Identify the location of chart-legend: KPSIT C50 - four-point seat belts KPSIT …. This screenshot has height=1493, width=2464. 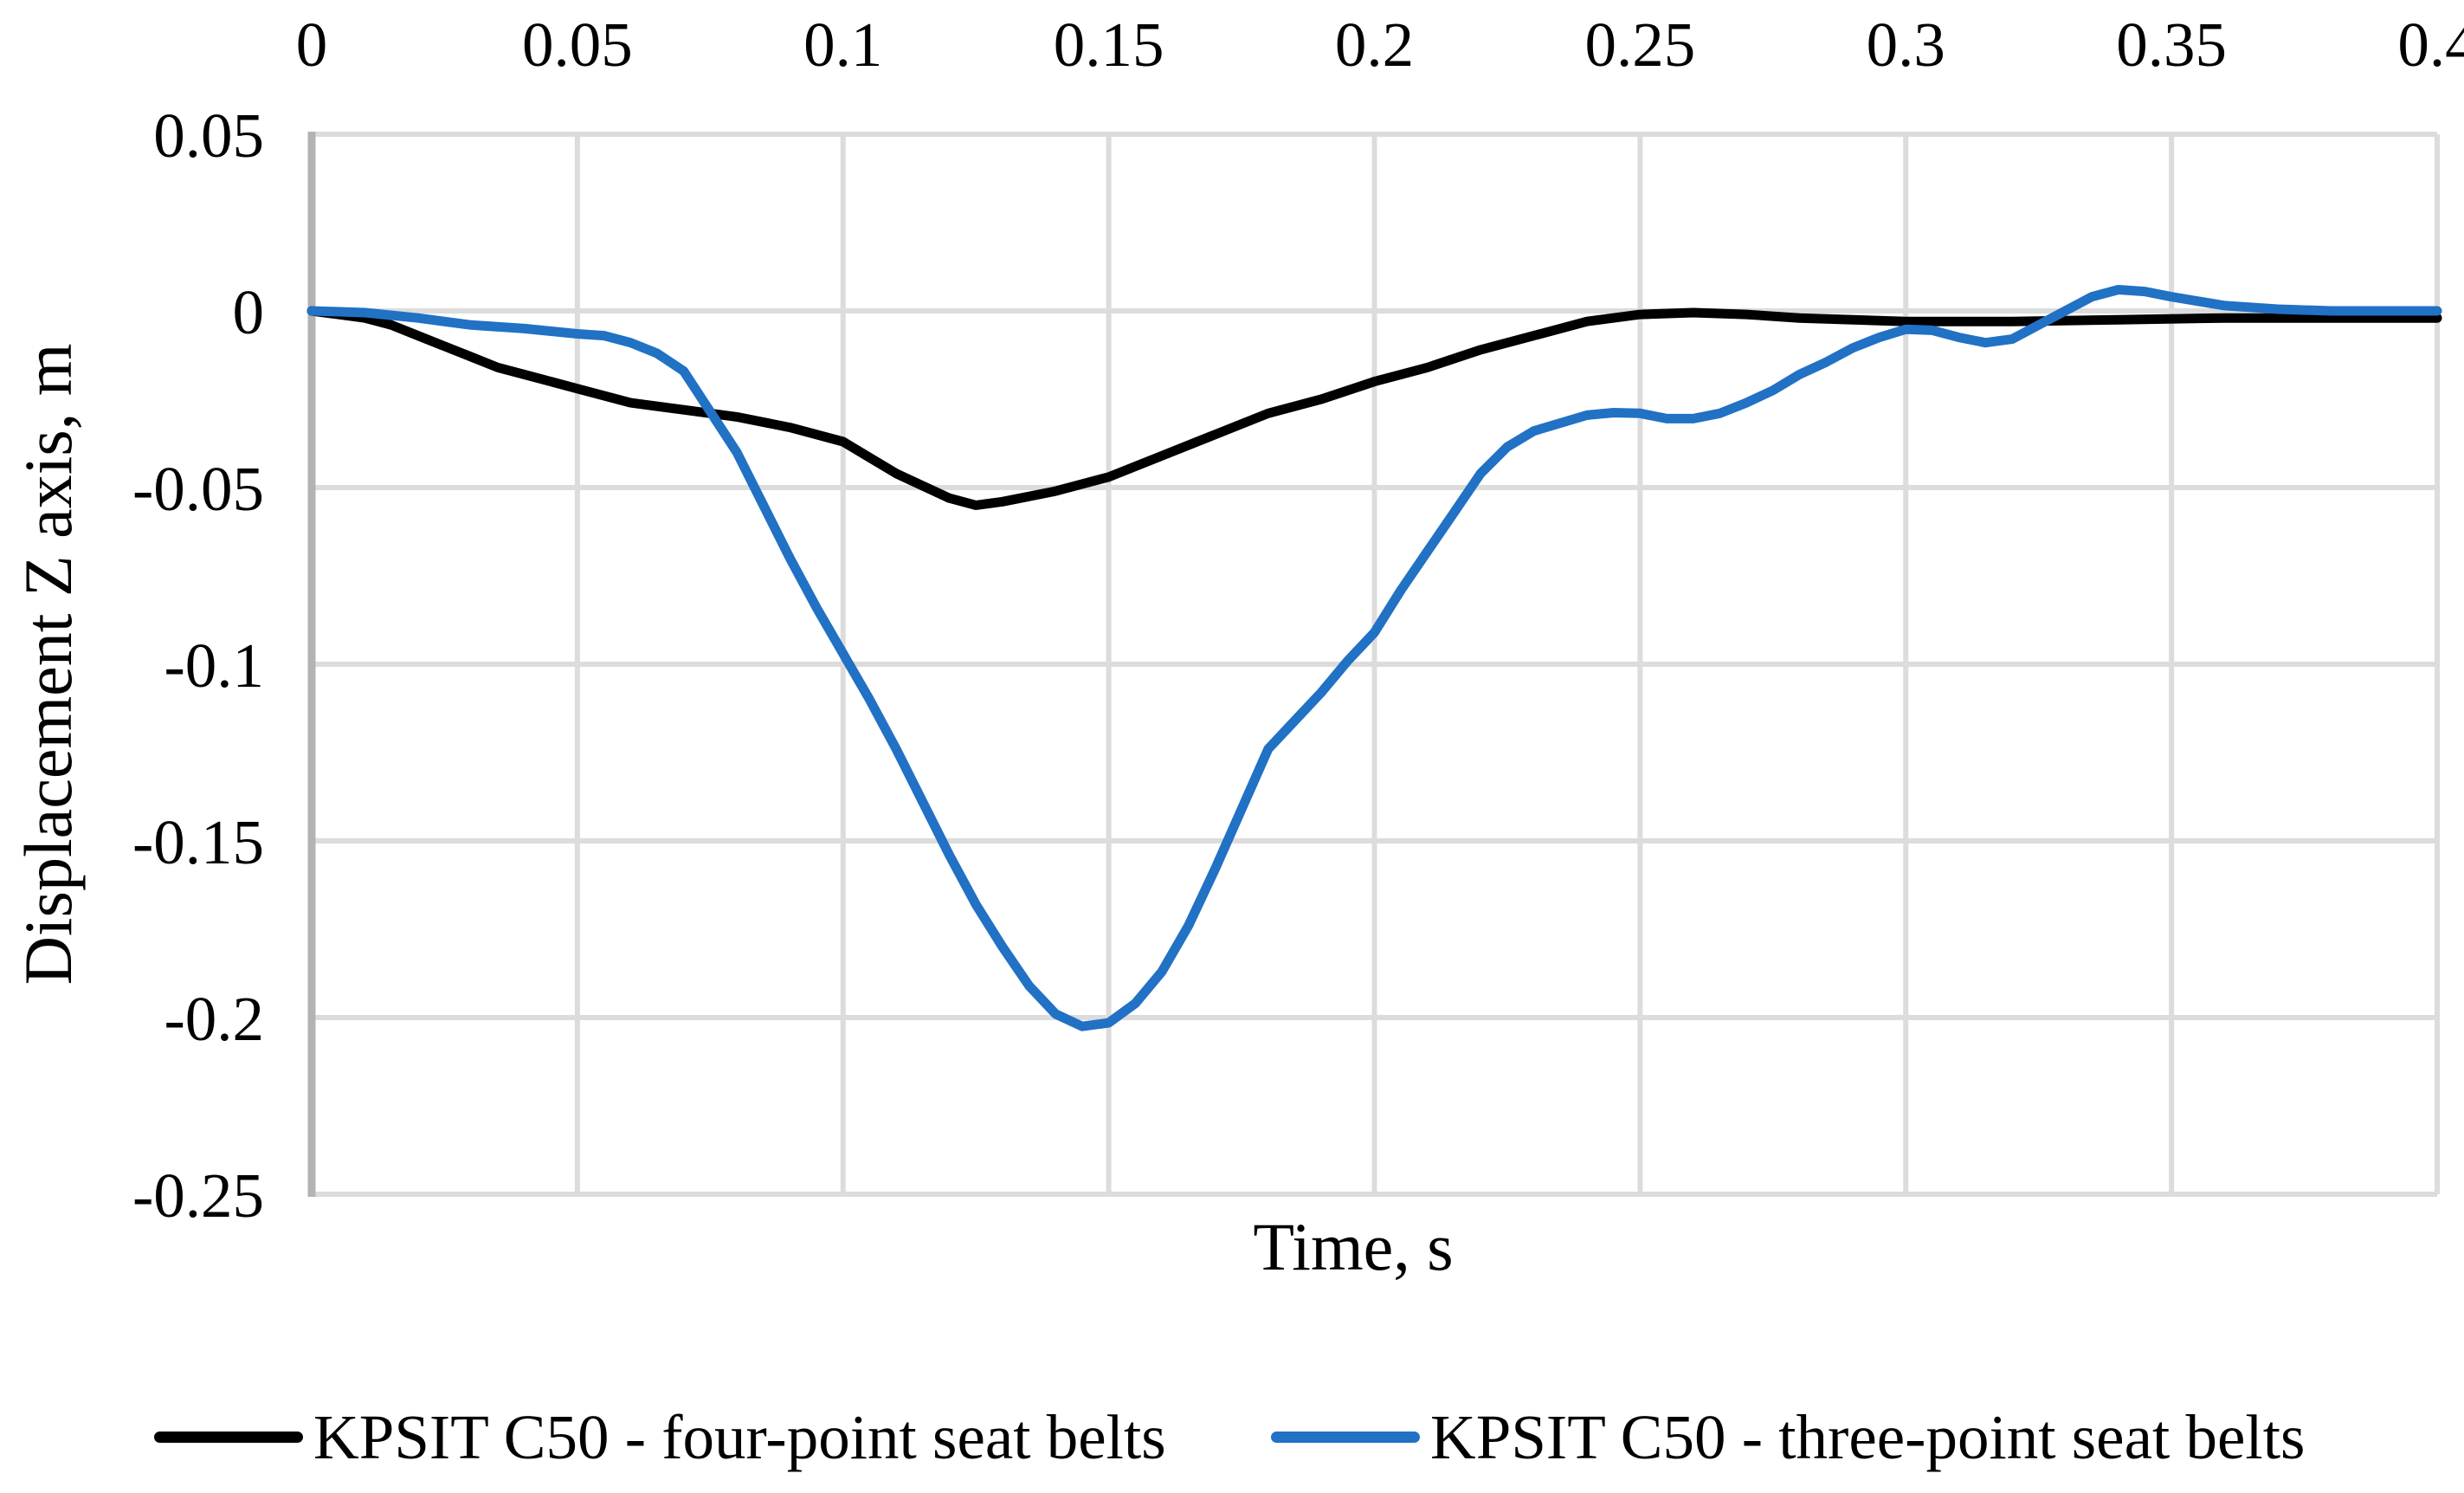
(1232, 1437).